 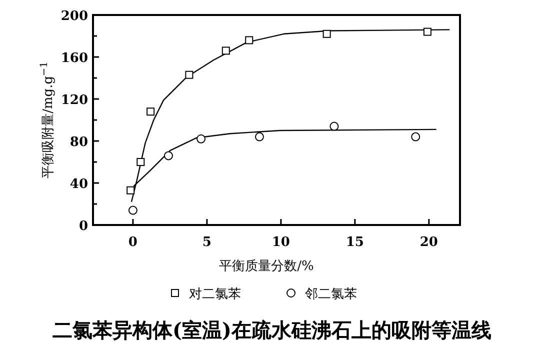 I want to click on y-tick-label: 120, so click(x=74, y=100).